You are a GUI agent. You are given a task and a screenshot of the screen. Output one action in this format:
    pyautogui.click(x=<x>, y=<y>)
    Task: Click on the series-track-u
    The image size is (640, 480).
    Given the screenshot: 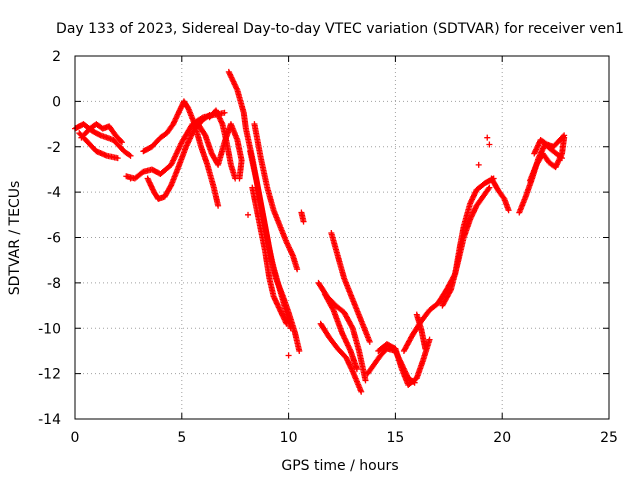 What is the action you would take?
    pyautogui.click(x=421, y=331)
    